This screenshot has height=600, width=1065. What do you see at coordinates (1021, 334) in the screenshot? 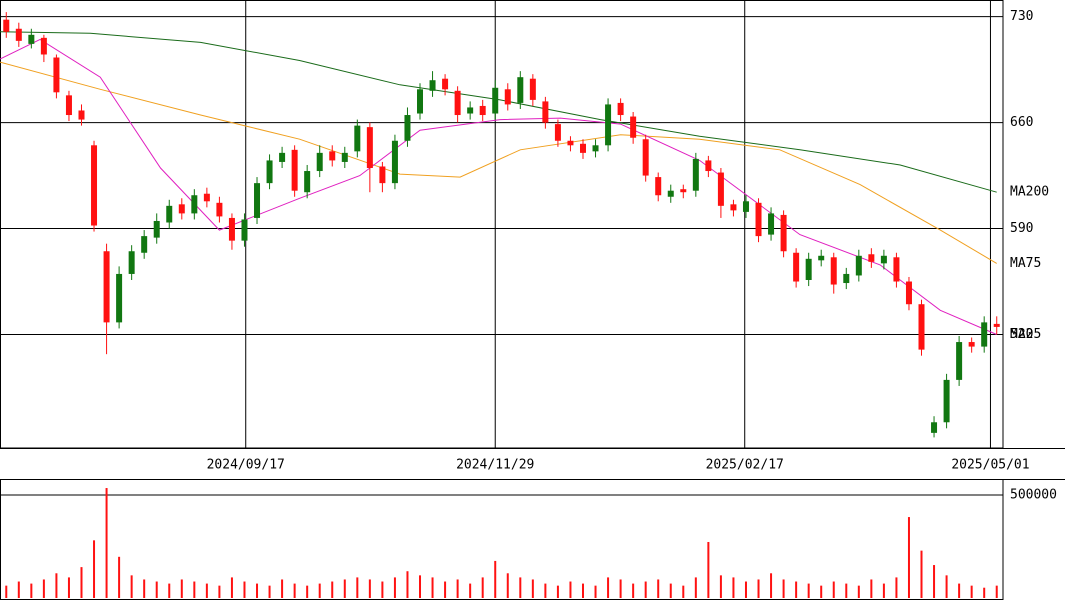
I see `y-tick-label: 520` at bounding box center [1021, 334].